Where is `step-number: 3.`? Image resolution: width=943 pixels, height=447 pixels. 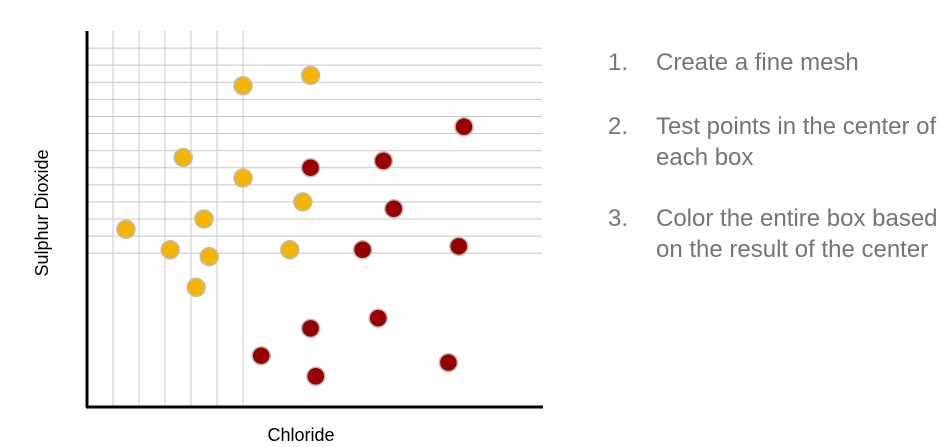 step-number: 3. is located at coordinates (618, 218).